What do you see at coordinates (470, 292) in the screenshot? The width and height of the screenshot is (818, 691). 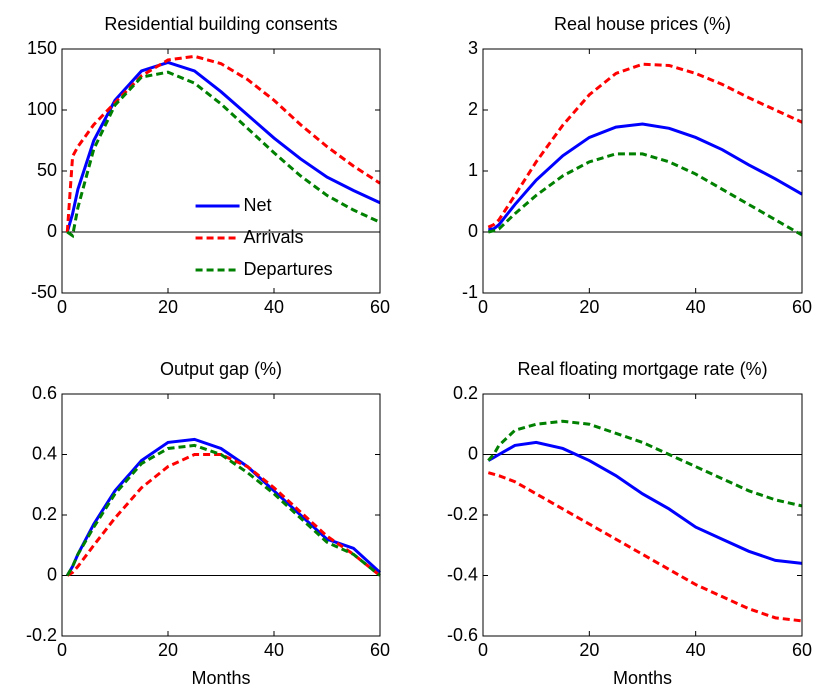 I see `y-tick-label: -1` at bounding box center [470, 292].